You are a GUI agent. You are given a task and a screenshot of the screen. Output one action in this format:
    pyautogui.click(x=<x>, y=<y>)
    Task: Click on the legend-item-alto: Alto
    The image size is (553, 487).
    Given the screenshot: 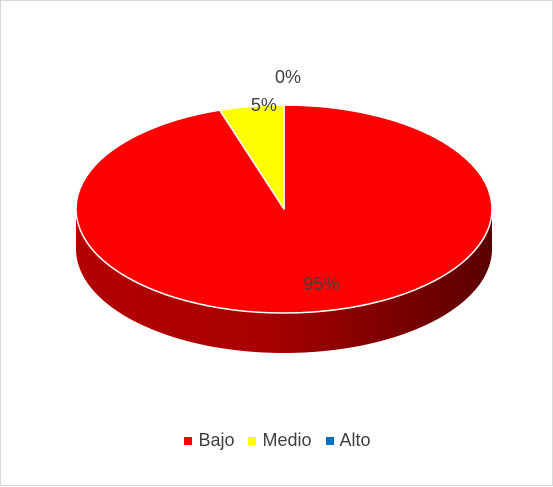 What is the action you would take?
    pyautogui.click(x=348, y=440)
    